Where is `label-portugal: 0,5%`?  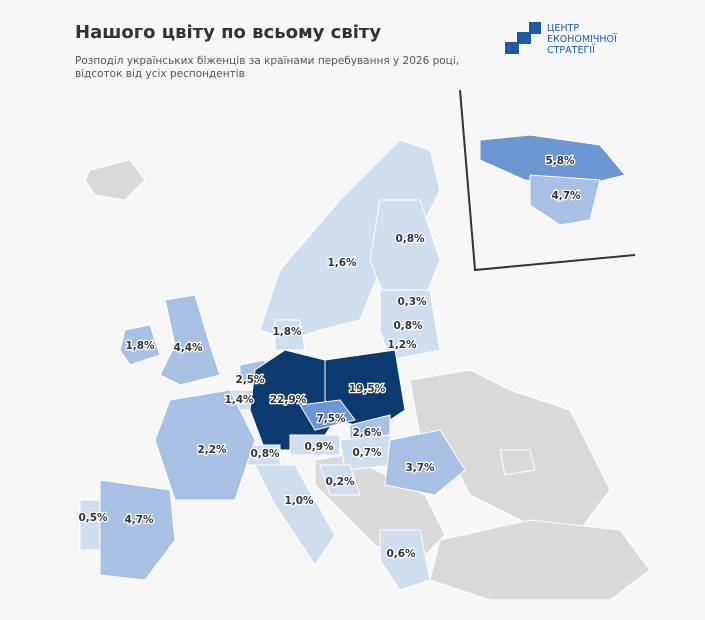 label-portugal: 0,5% is located at coordinates (93, 518).